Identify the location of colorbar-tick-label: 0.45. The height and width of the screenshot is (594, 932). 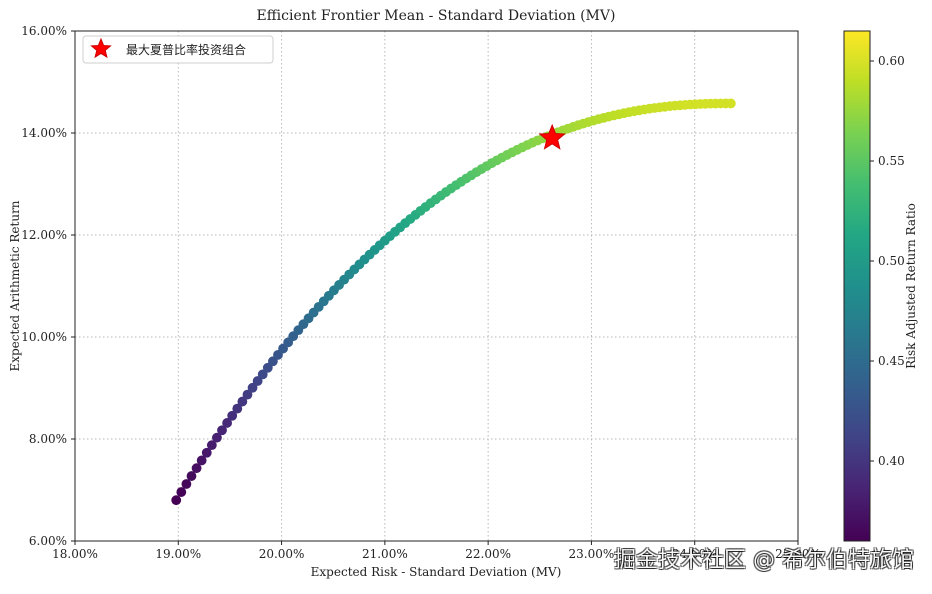
(891, 361).